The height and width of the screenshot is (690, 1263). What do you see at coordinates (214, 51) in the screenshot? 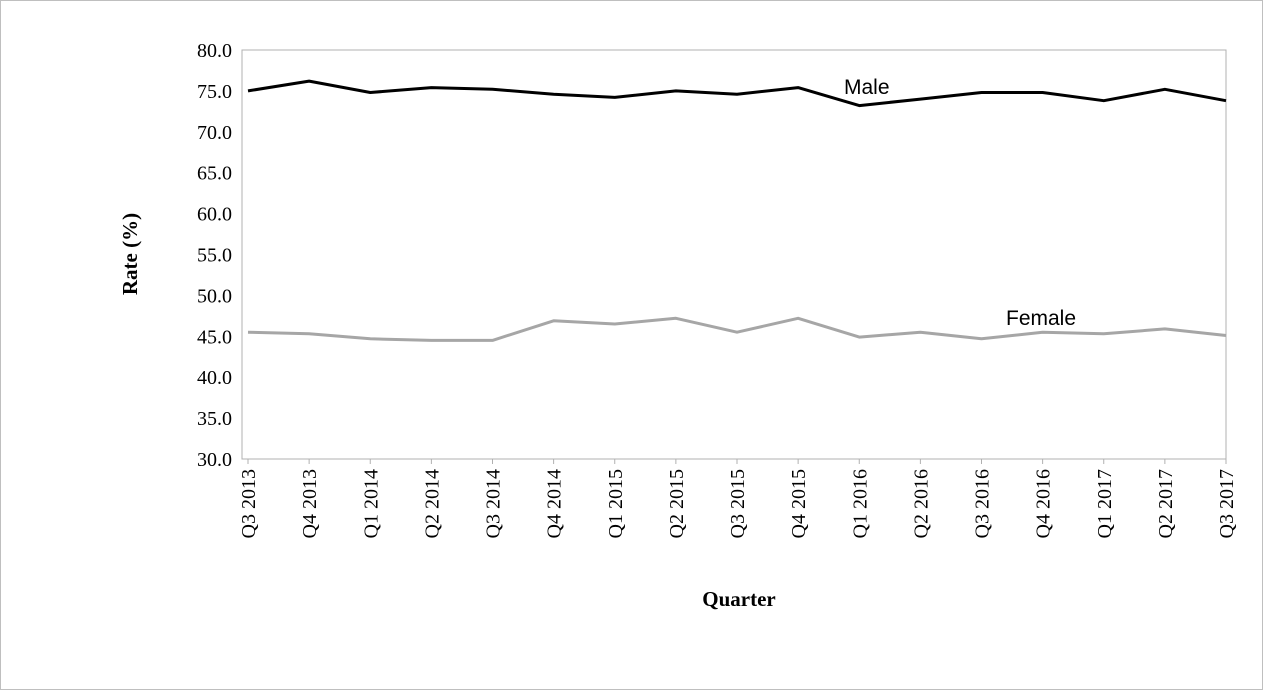
I see `y-tick-label: 80.0` at bounding box center [214, 51].